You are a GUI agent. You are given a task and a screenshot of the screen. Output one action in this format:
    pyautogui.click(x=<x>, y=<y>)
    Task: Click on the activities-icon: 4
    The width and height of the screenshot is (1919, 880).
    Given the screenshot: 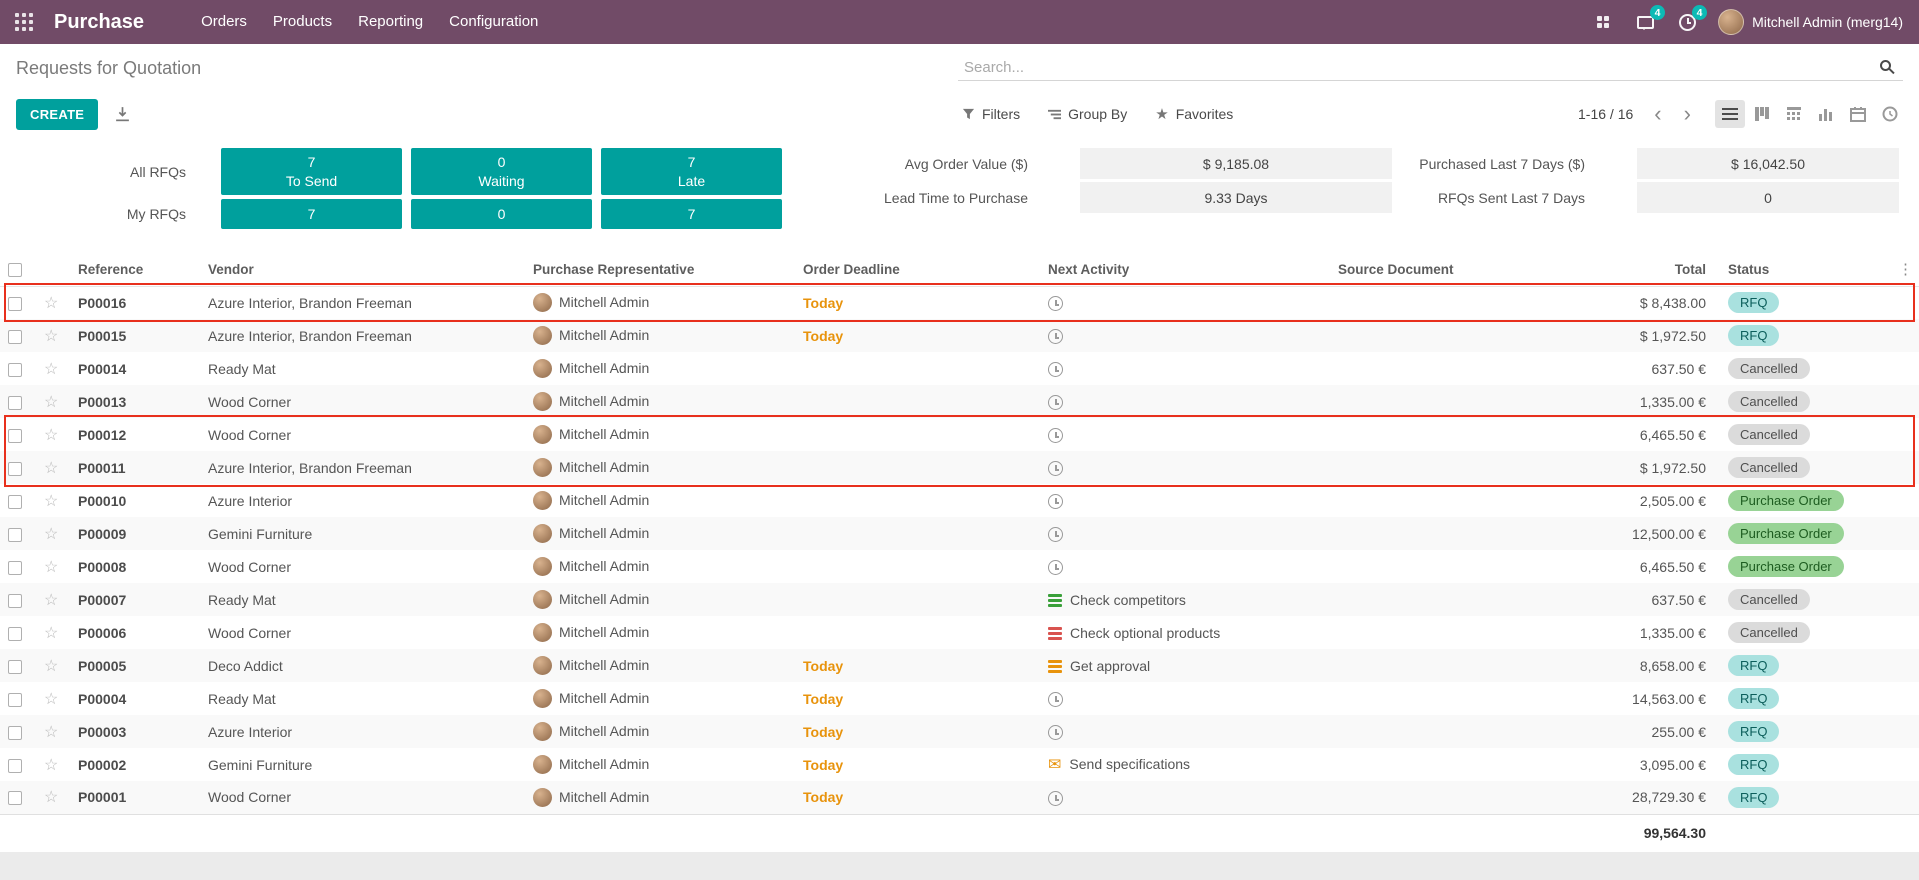 What is the action you would take?
    pyautogui.click(x=1692, y=19)
    